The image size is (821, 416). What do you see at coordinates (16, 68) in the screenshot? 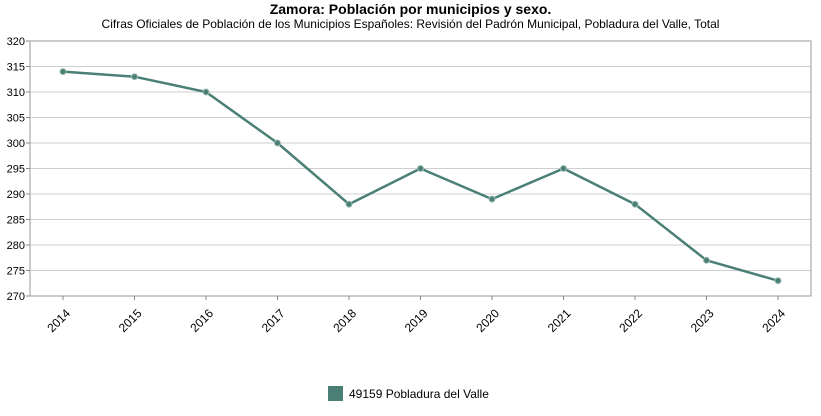
I see `y-tick-label: 315` at bounding box center [16, 68].